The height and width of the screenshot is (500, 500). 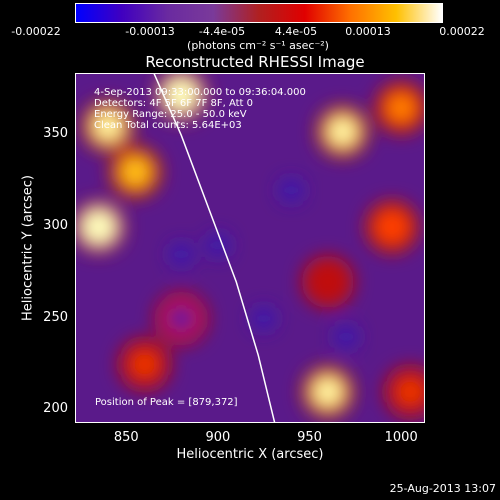 I want to click on colorbar, so click(x=259, y=13).